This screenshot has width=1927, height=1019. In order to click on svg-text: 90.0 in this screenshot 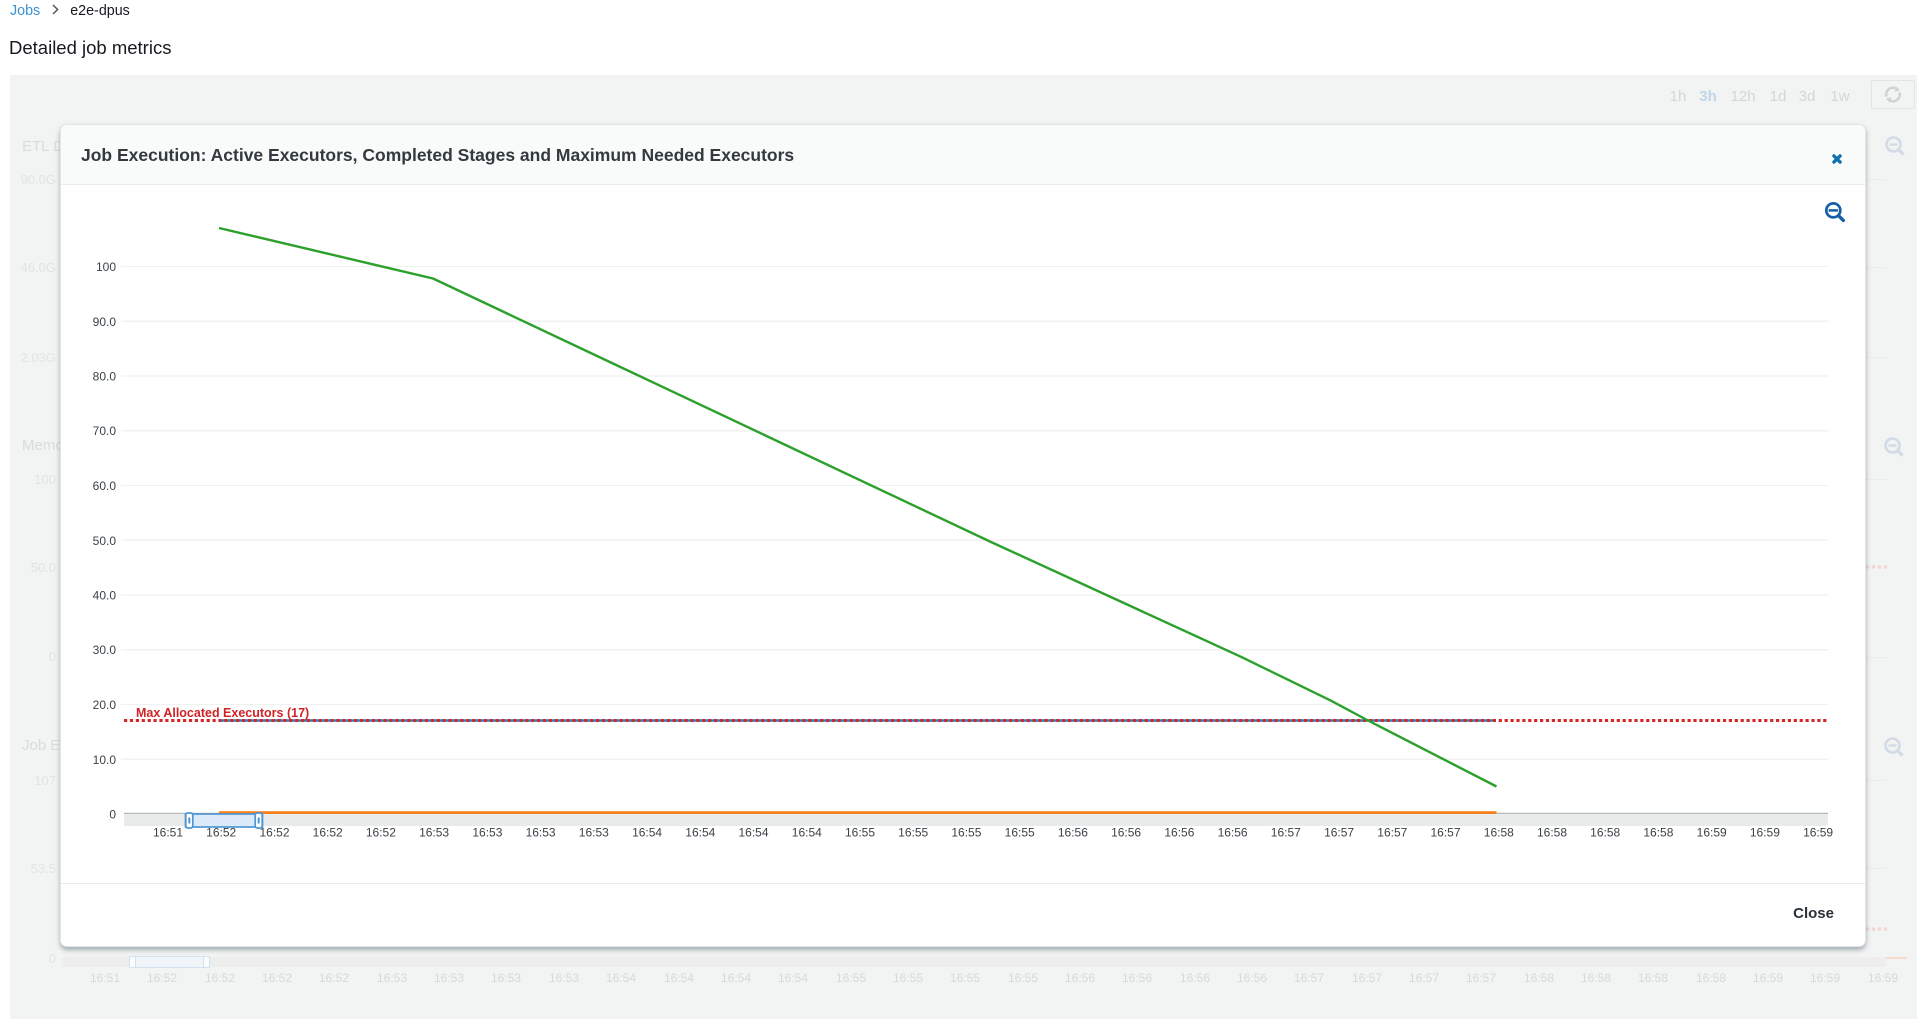, I will do `click(105, 322)`.